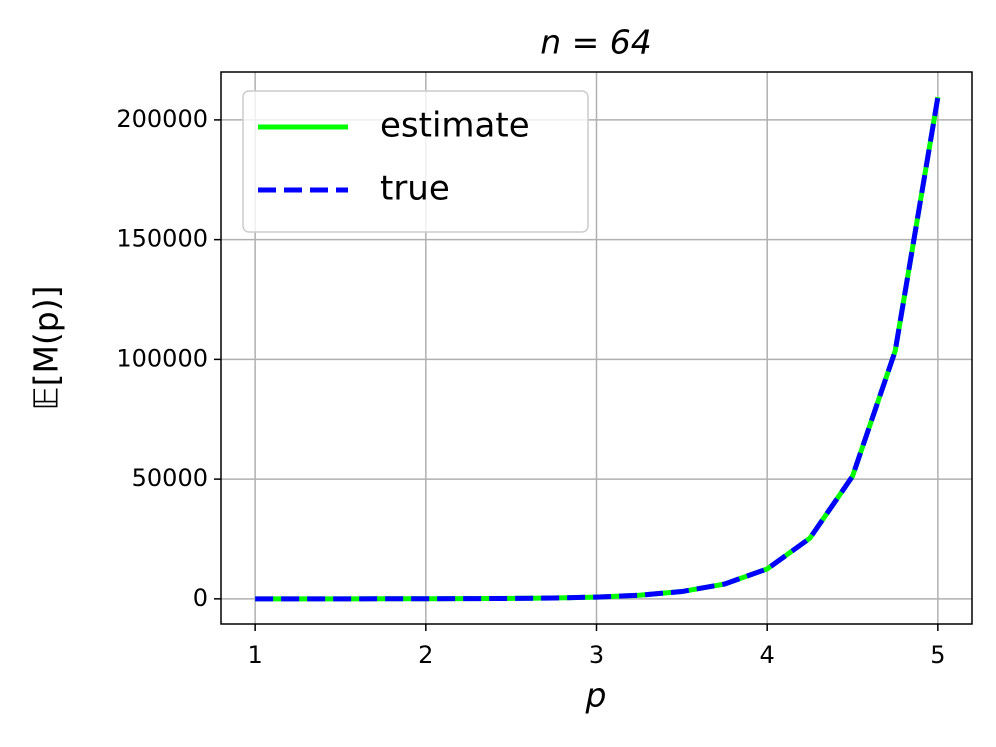 This screenshot has width=996, height=747. Describe the element at coordinates (162, 119) in the screenshot. I see `y-tick-label: 200000` at that location.